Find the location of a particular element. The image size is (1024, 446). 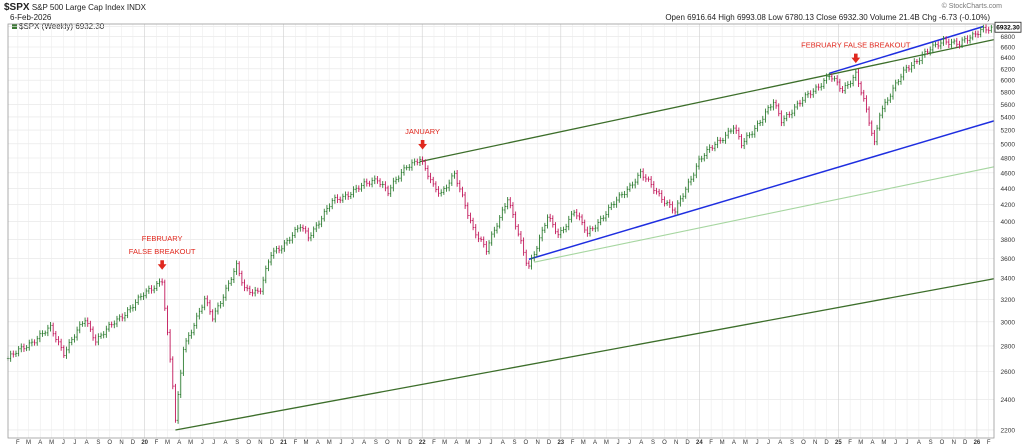

chart-header-left: $SPX S&P 500 Large Cap Index INDX is located at coordinates (75, 7).